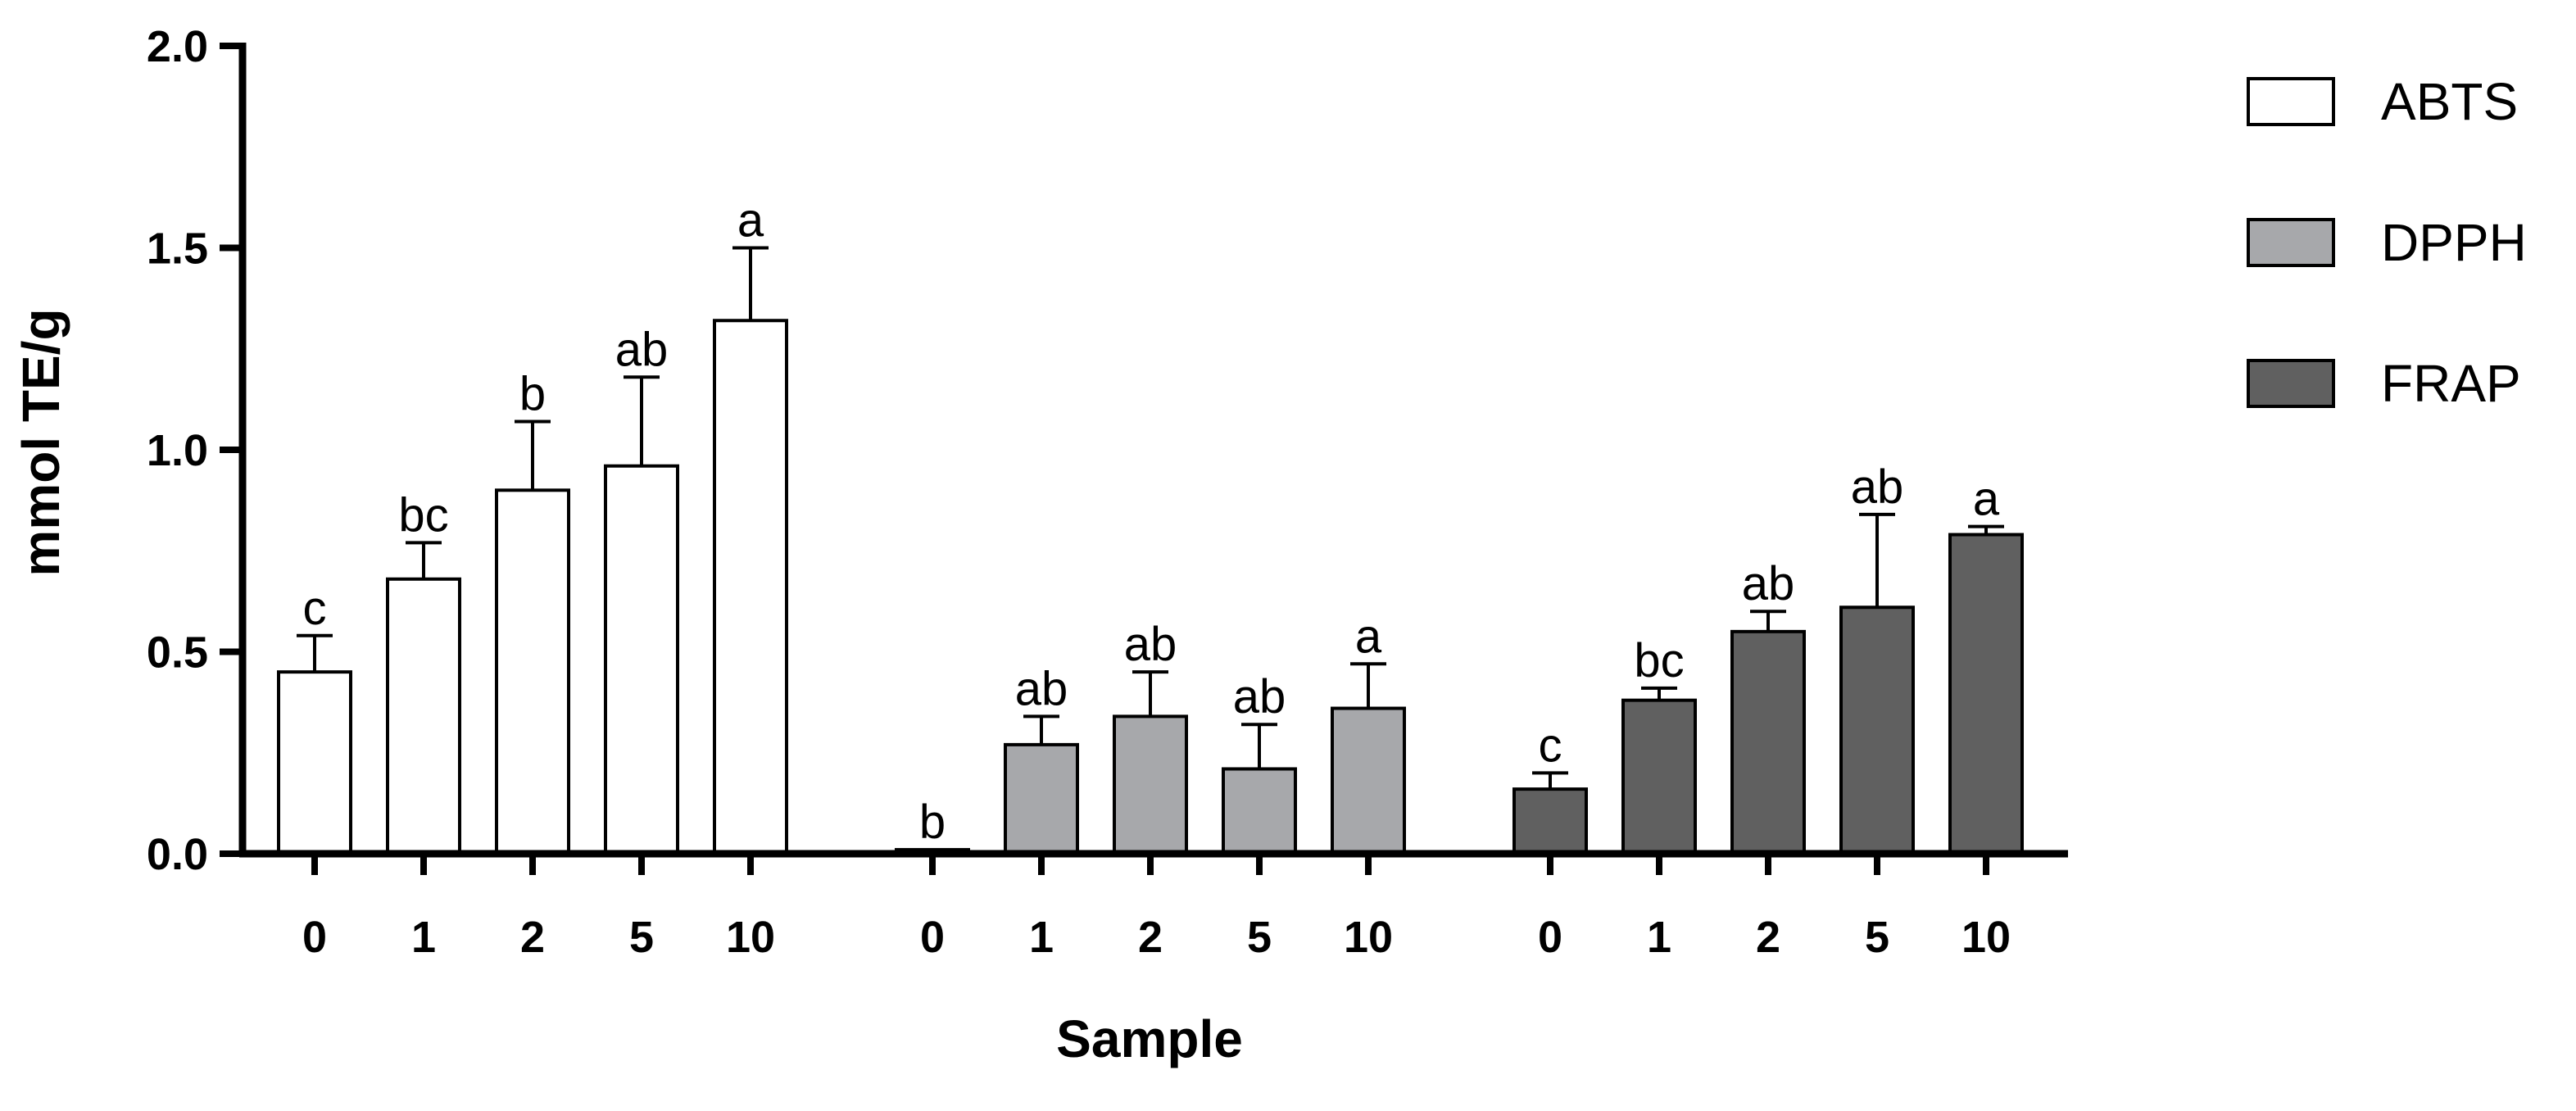  I want to click on legend-label-frap: FRAP, so click(2451, 383).